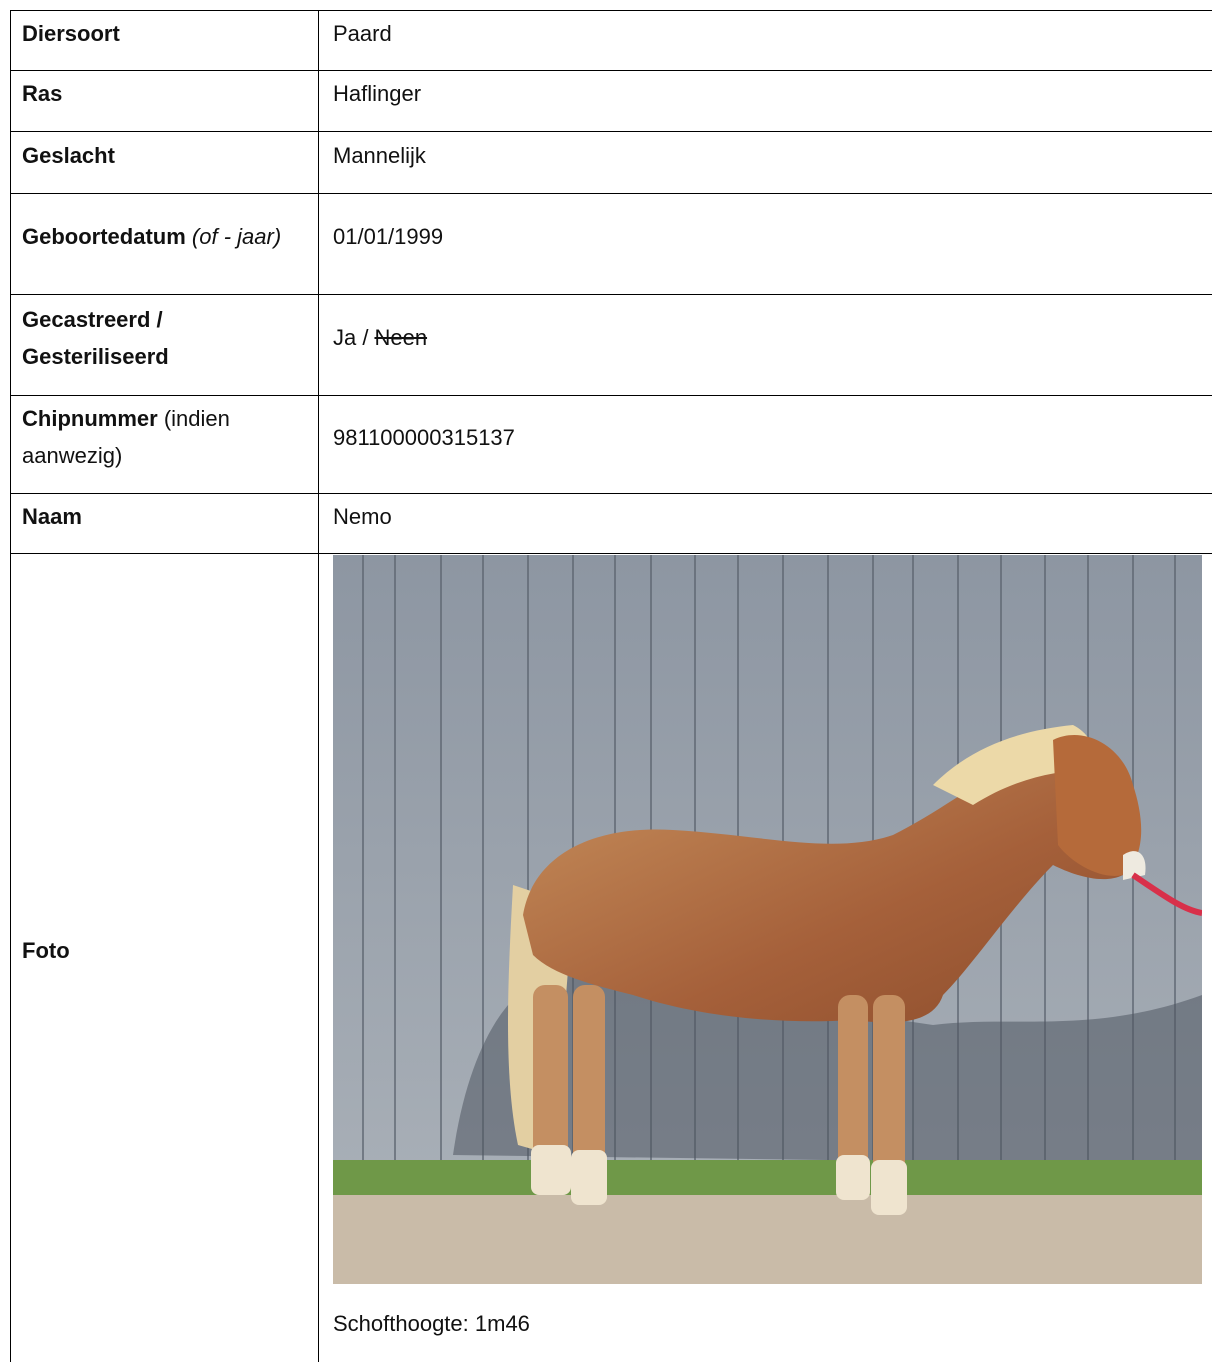  Describe the element at coordinates (104, 236) in the screenshot. I see `label: Geboortedatum` at that location.